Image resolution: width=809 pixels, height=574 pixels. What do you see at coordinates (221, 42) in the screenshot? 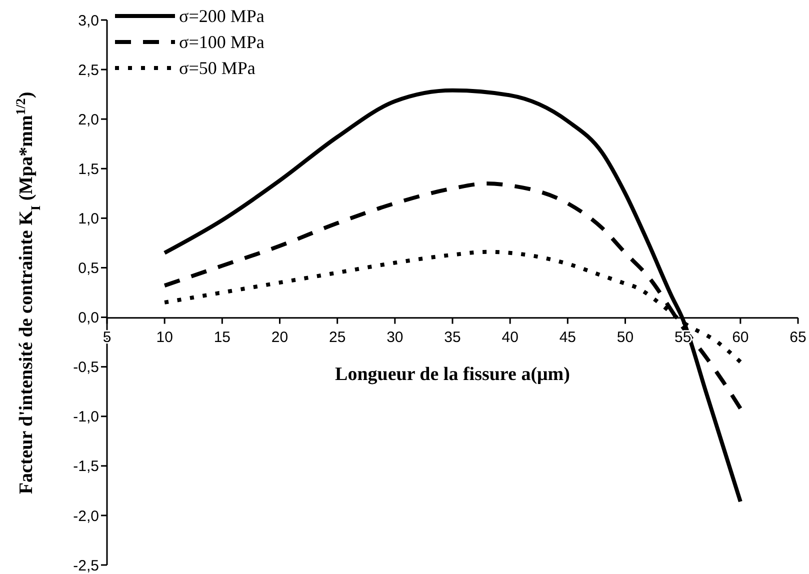
I see `legend-label: σ=100 MPa` at bounding box center [221, 42].